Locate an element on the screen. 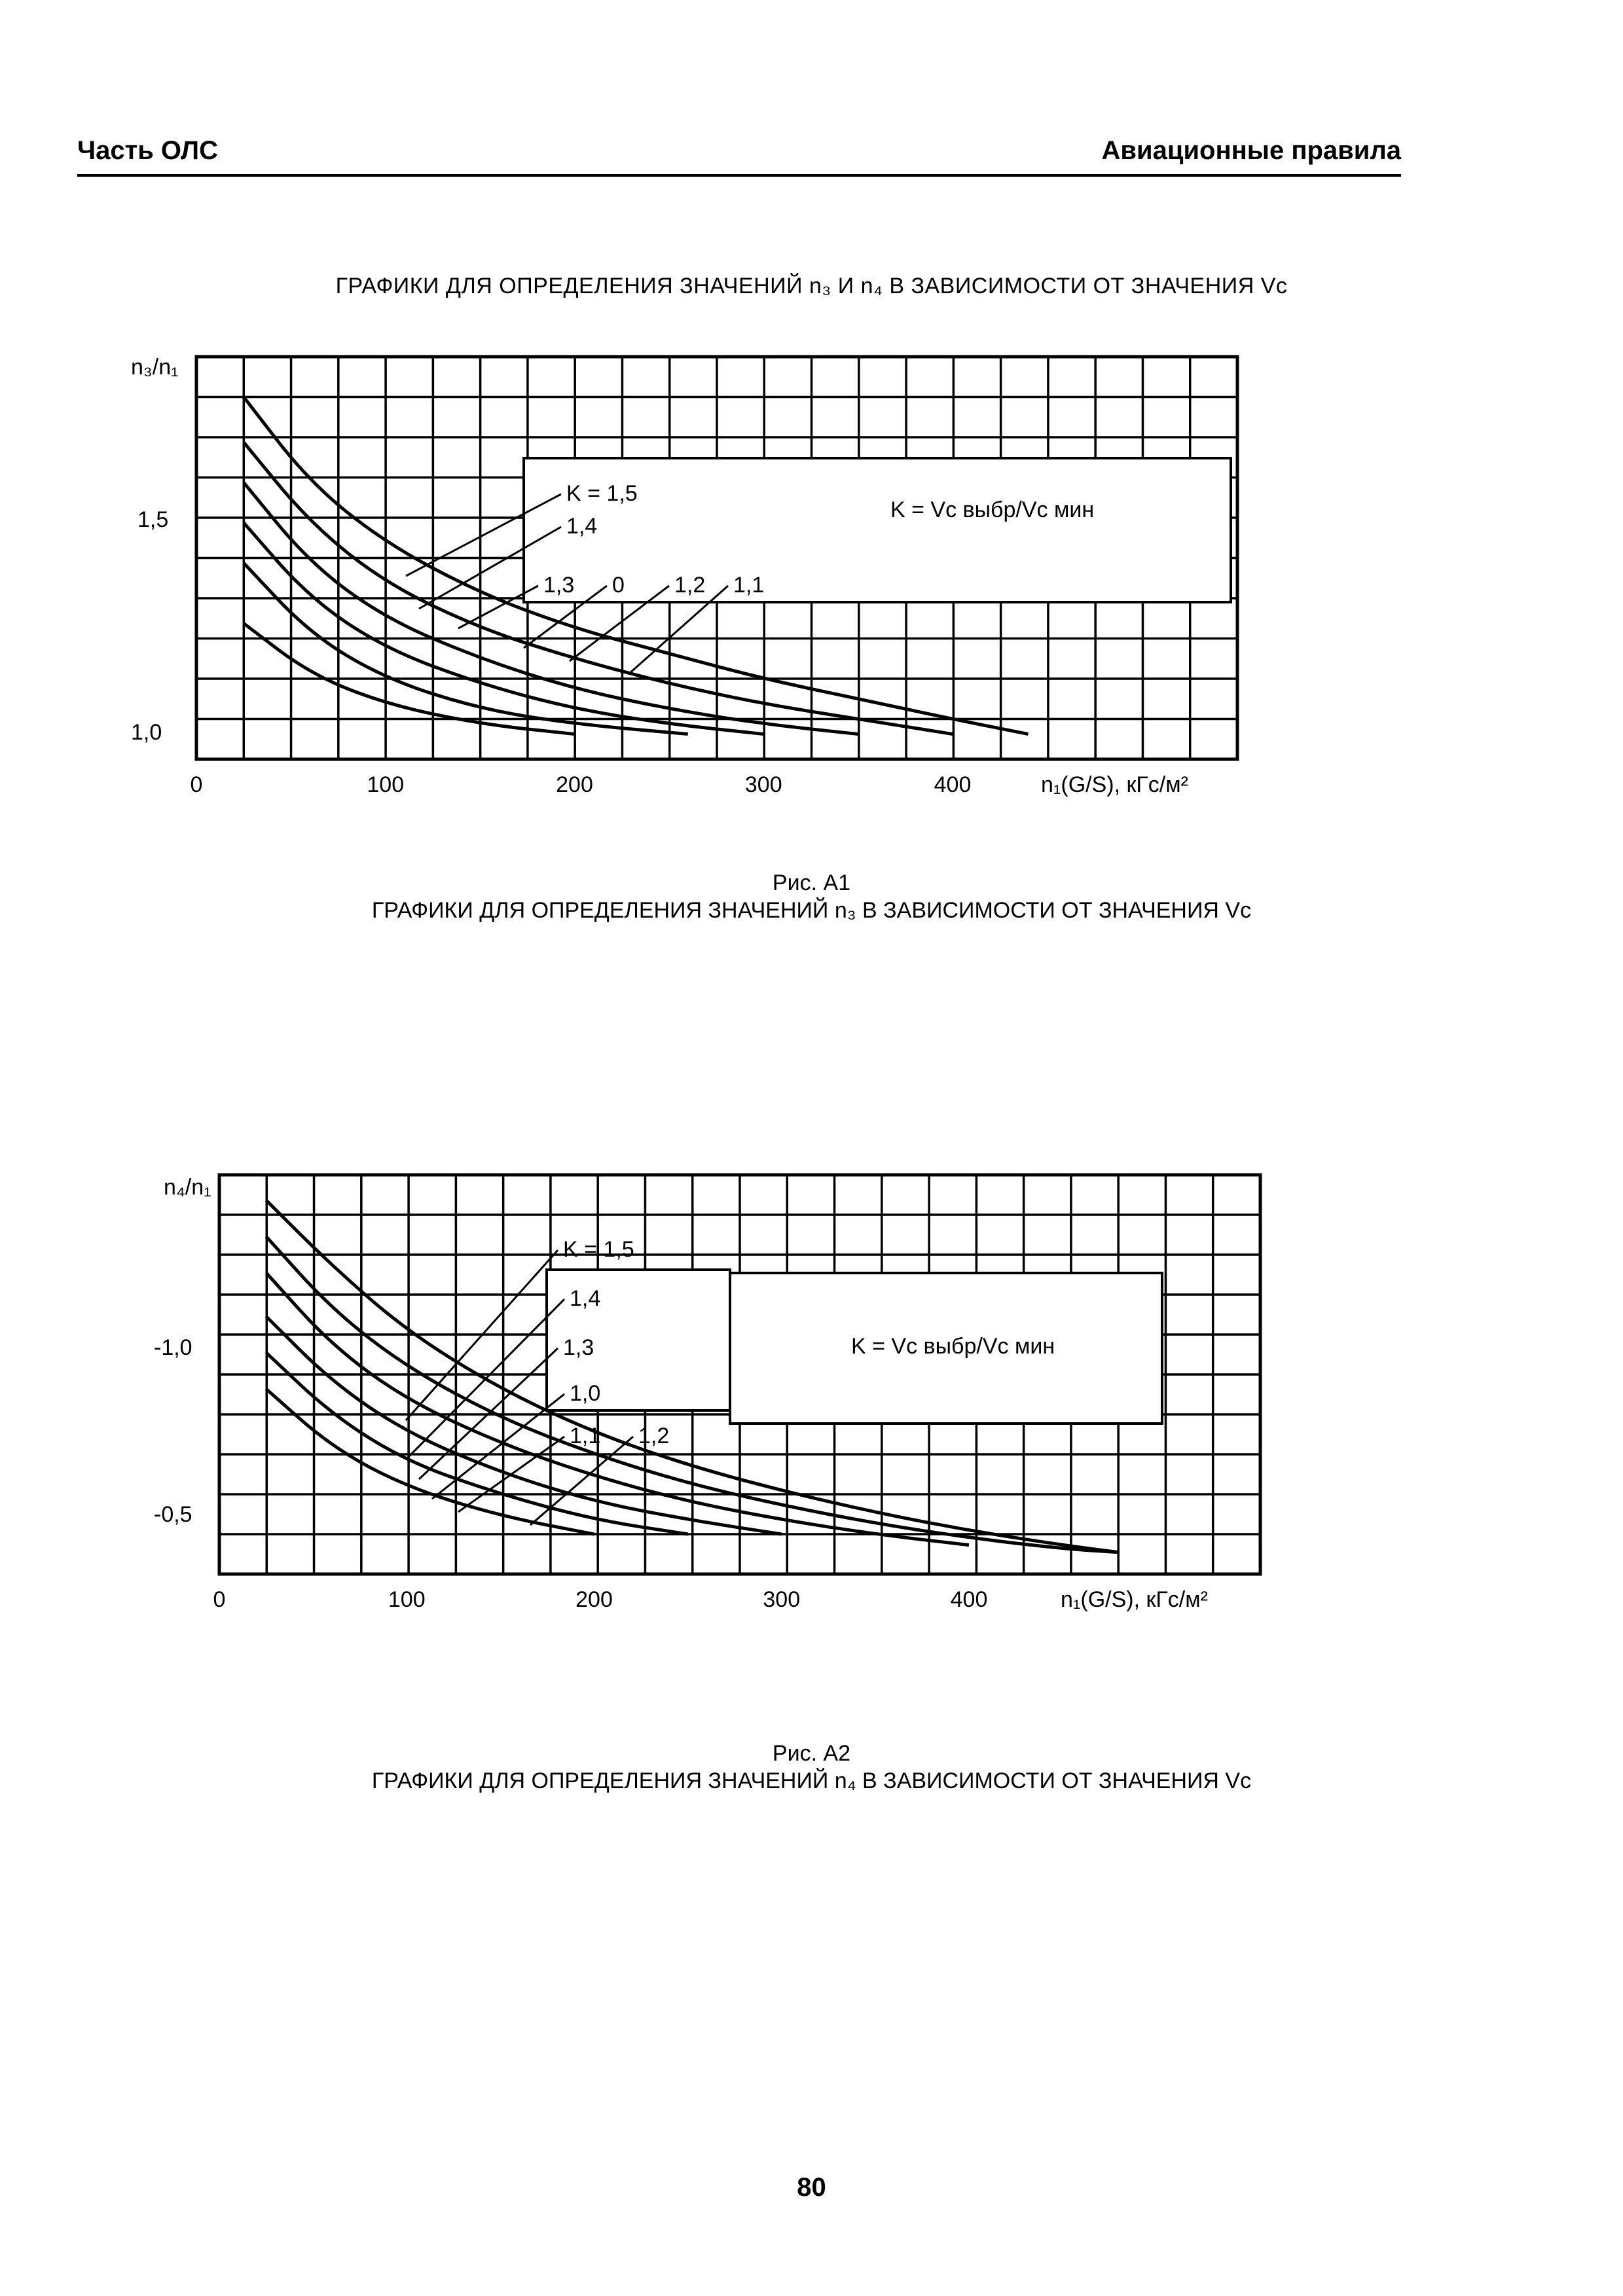 This screenshot has height=2296, width=1623. y-axis-label: n₃/n₁ is located at coordinates (155, 367).